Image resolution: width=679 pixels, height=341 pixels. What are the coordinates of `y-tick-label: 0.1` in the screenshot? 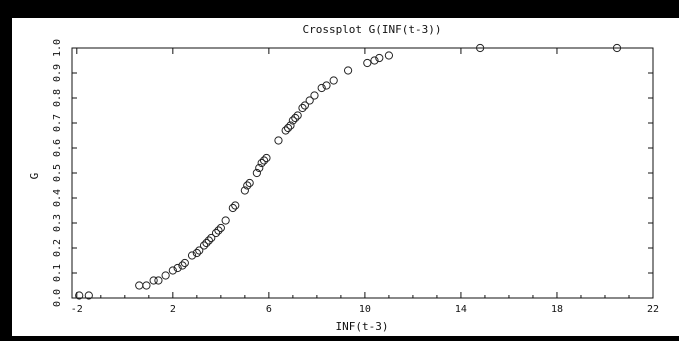 It's located at (57, 273).